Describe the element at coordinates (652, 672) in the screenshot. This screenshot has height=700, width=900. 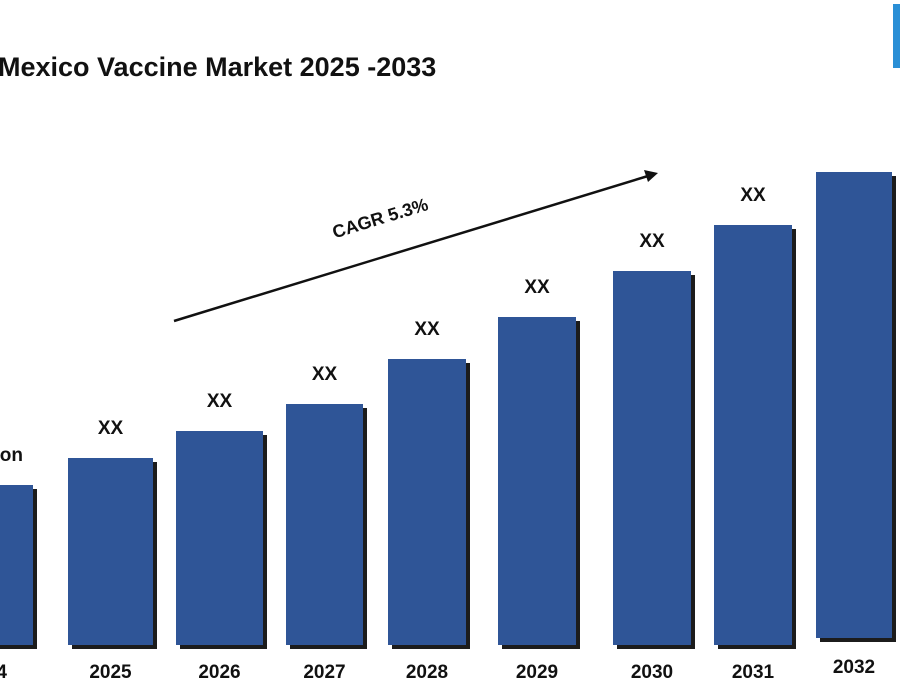
I see `x-tick-label: 2030` at that location.